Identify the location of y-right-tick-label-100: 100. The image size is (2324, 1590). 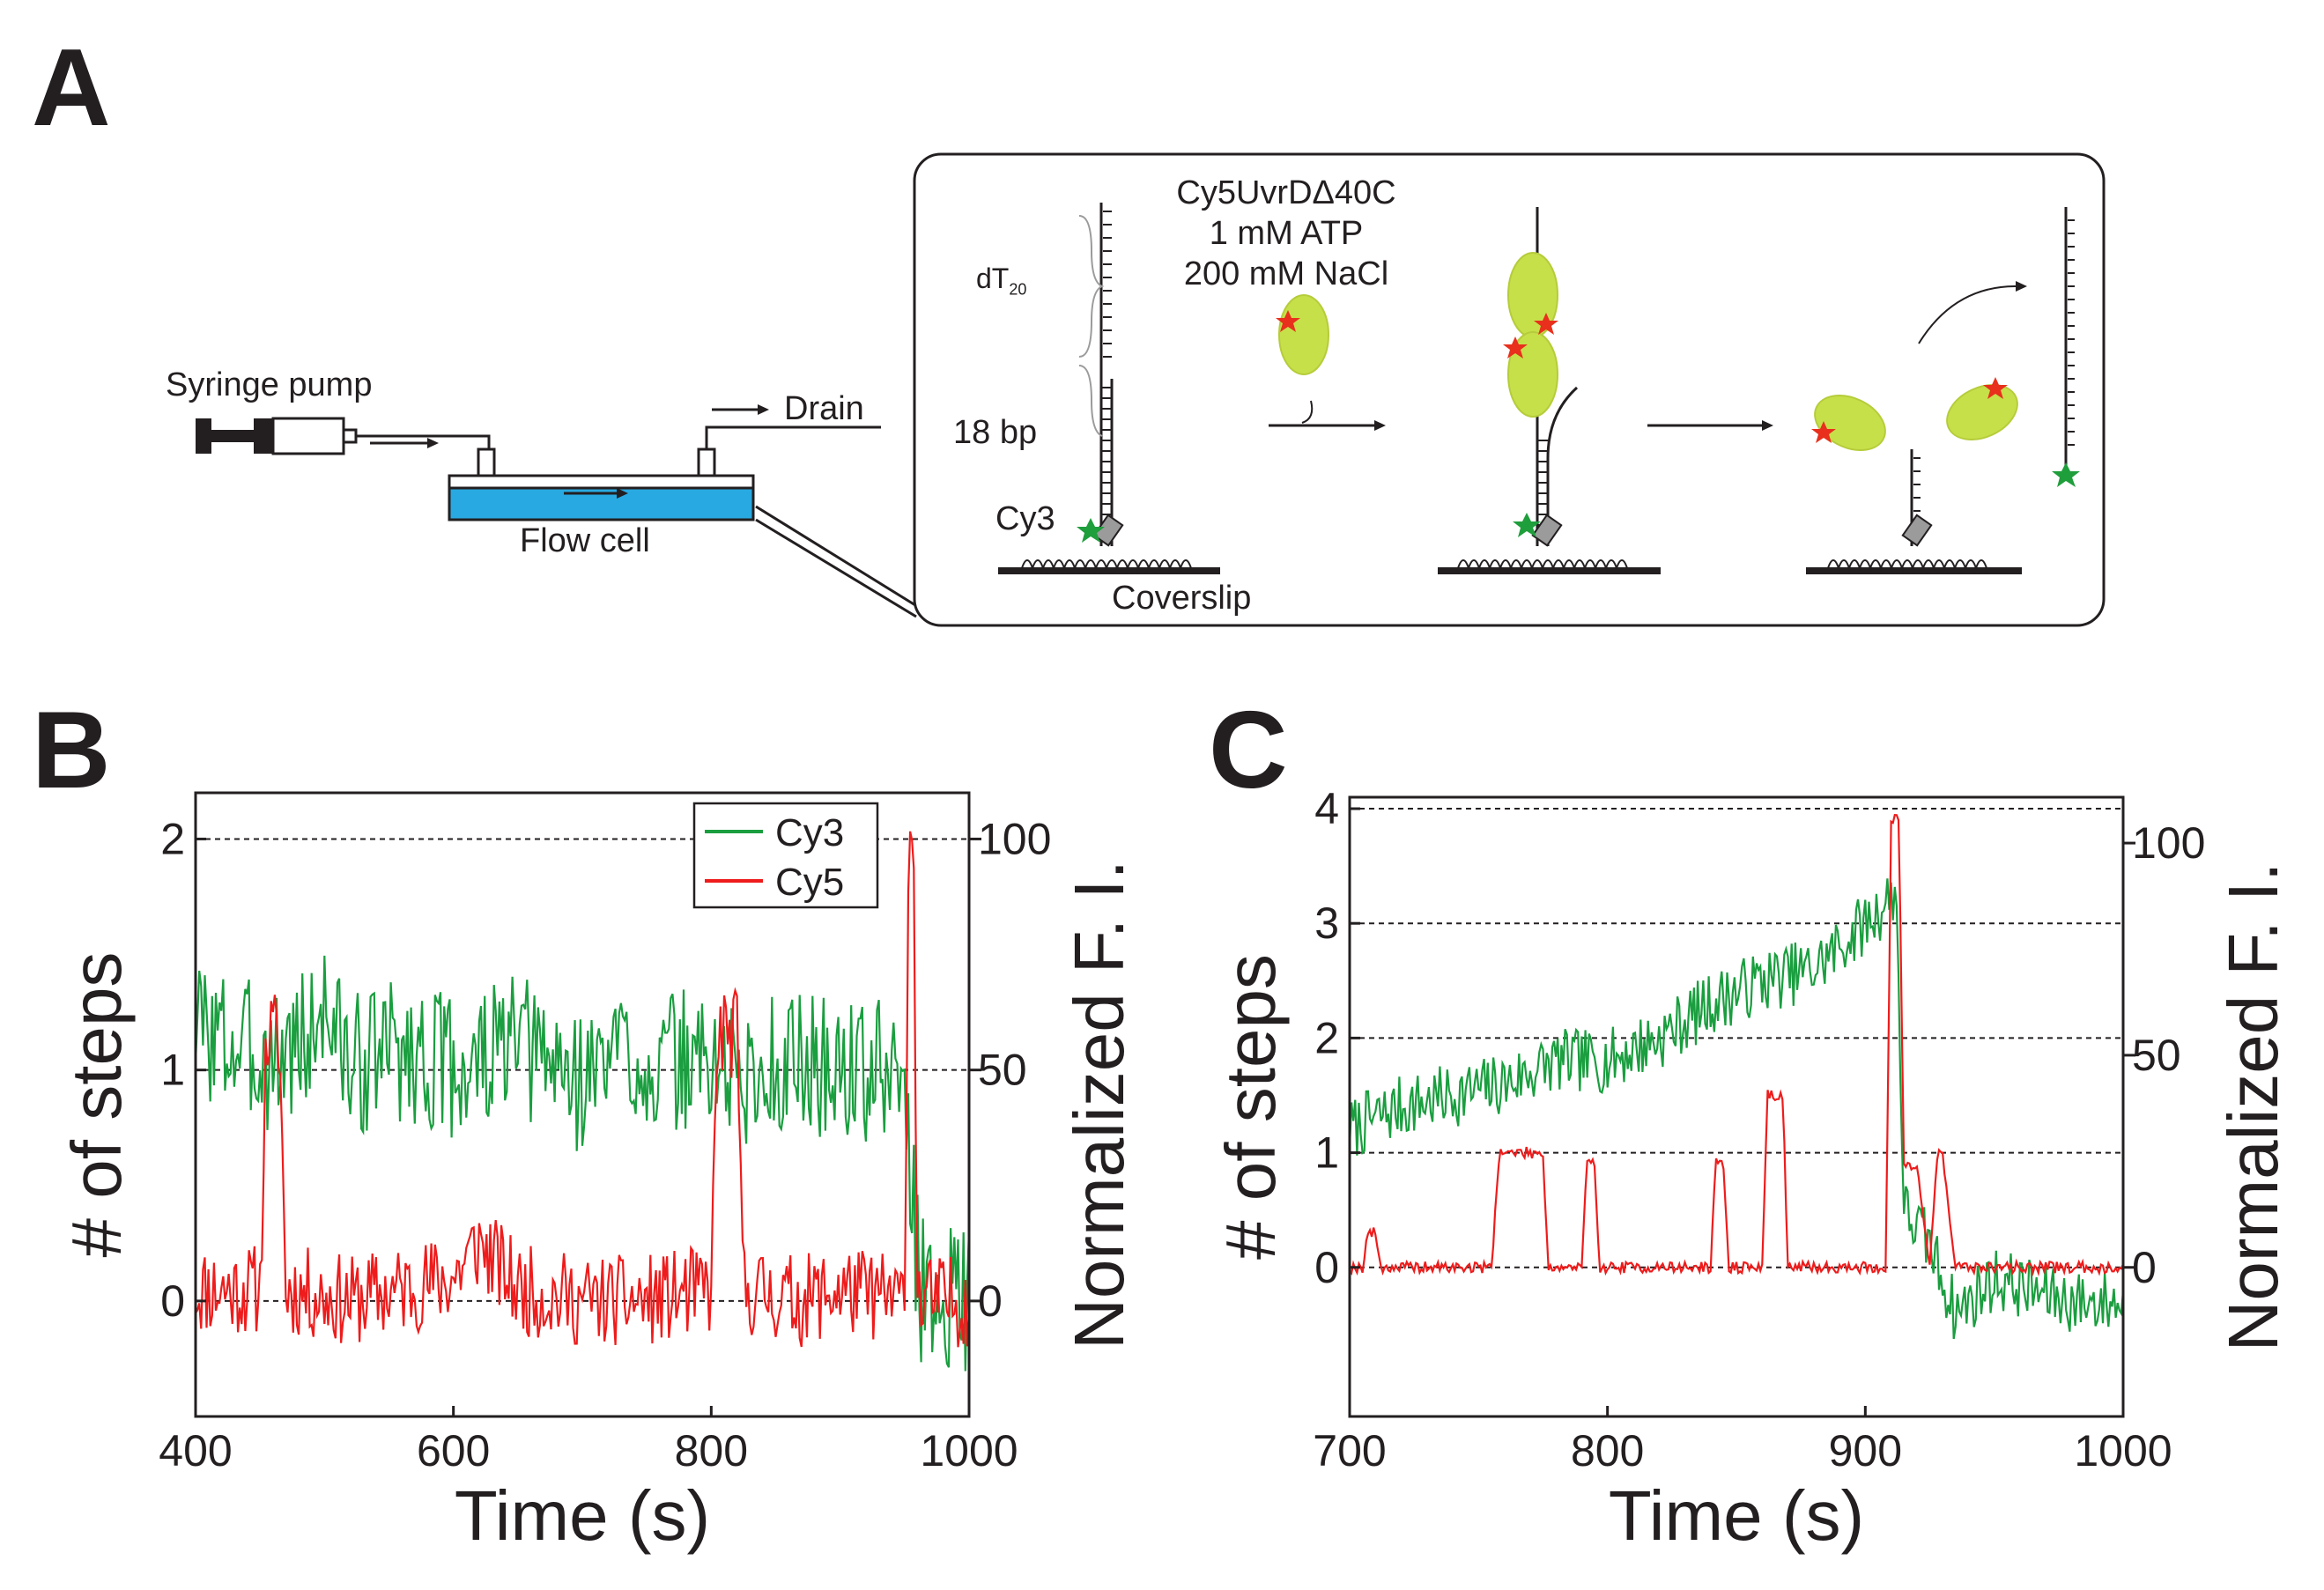
(1014, 839).